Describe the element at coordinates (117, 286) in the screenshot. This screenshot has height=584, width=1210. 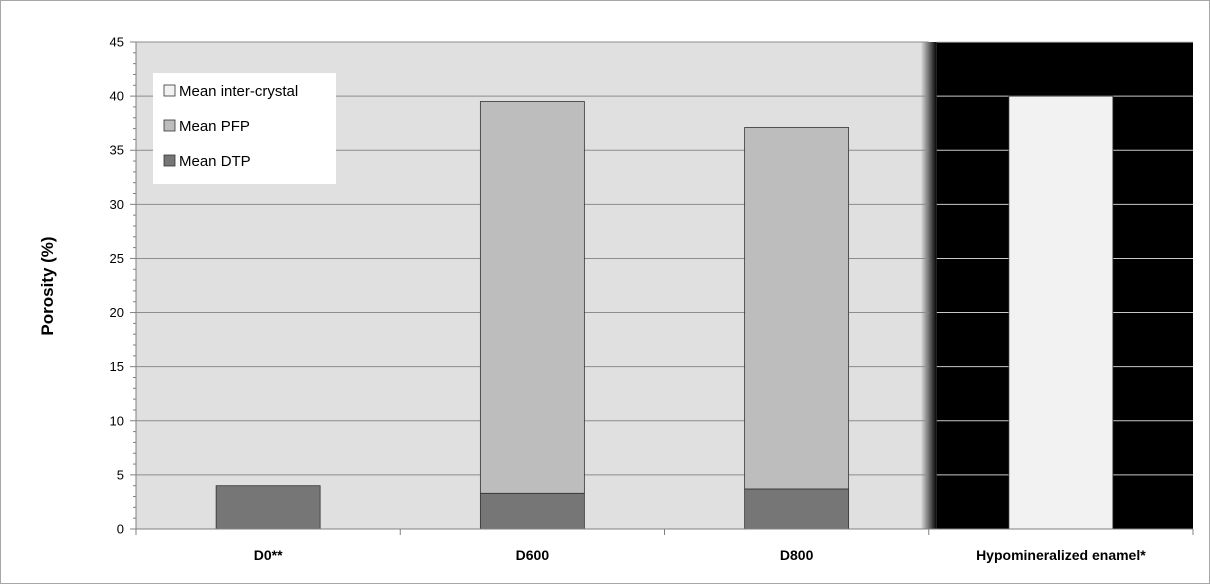
I see `y-tick-labels: 0 5 10 15 20 25 30 35 40 45` at that location.